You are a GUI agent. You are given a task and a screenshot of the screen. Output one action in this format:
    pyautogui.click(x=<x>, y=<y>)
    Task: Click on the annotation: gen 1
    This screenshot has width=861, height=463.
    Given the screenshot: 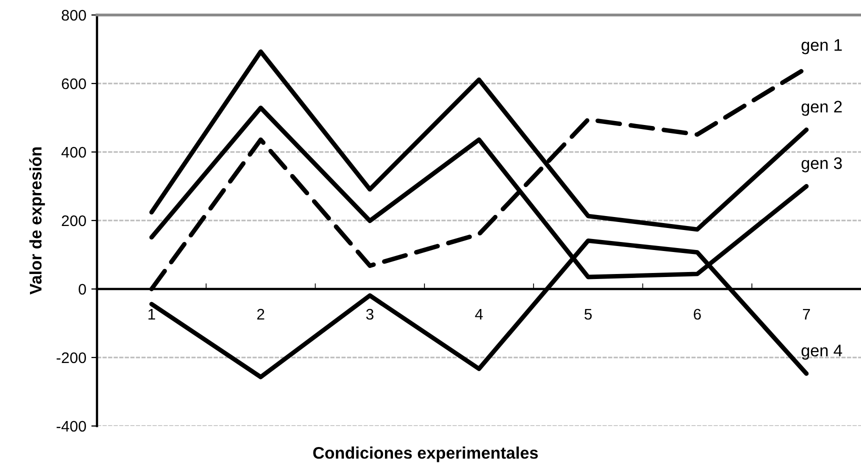 What is the action you would take?
    pyautogui.click(x=822, y=46)
    